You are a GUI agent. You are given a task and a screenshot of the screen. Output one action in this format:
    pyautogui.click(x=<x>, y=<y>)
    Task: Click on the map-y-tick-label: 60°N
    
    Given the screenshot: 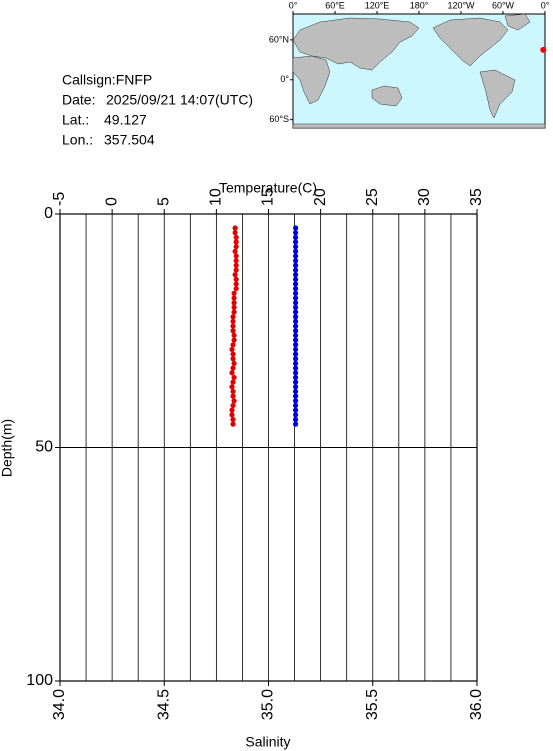 What is the action you would take?
    pyautogui.click(x=279, y=39)
    